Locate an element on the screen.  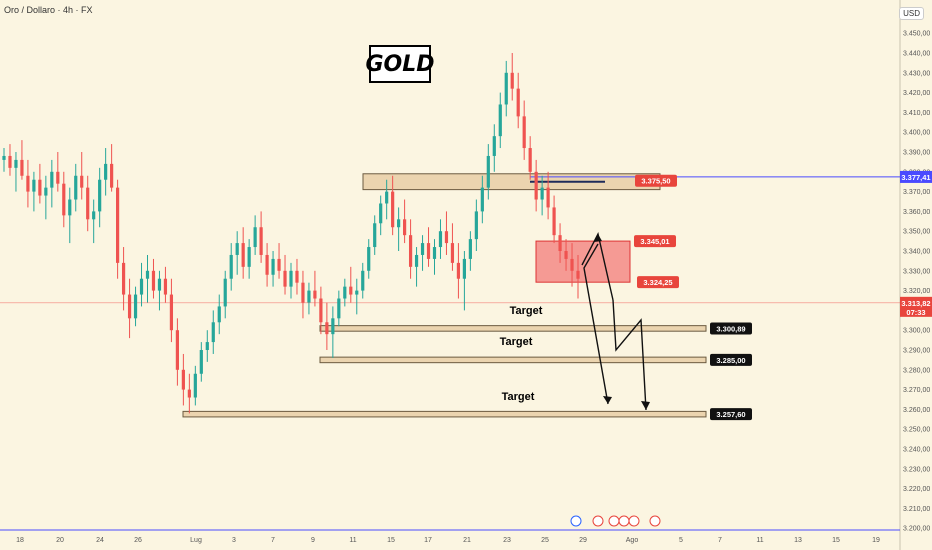
y-tick-label: 3.400,00 is located at coordinates (916, 133).